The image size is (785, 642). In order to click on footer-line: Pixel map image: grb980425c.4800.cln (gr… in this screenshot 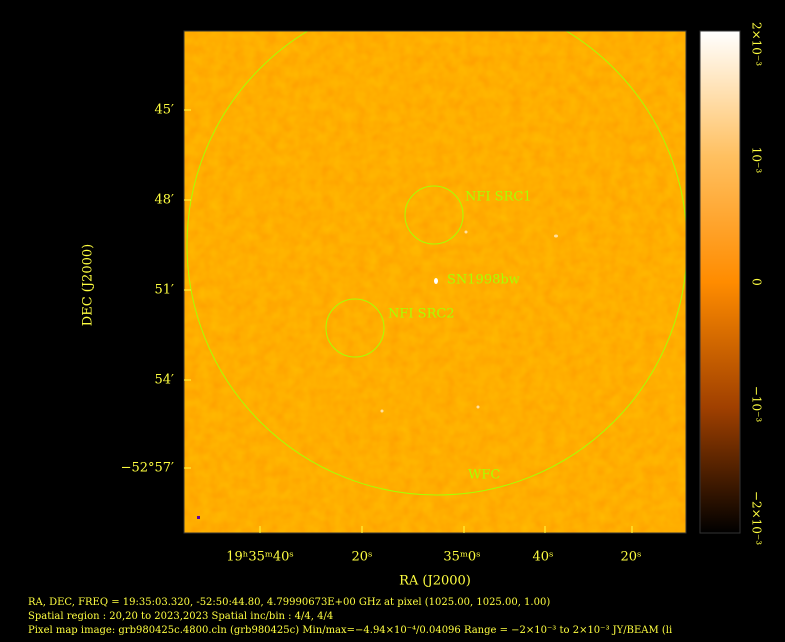, I will do `click(350, 630)`.